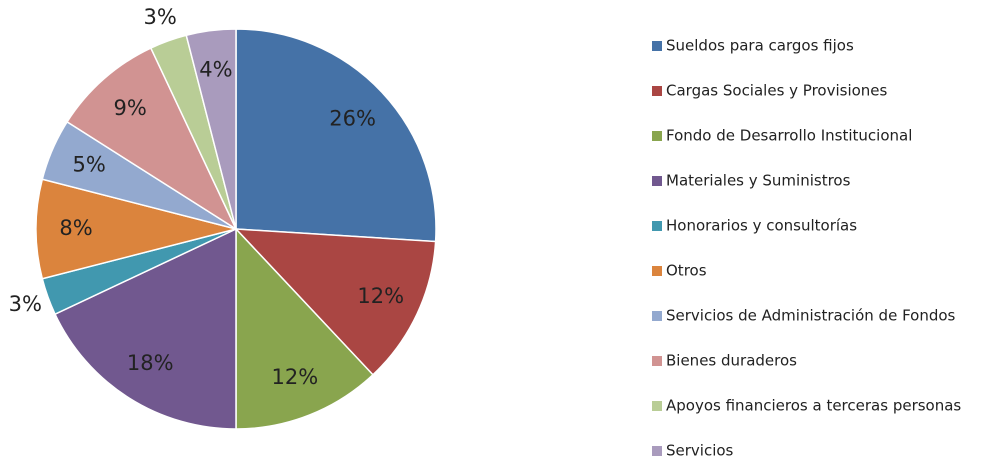  What do you see at coordinates (731, 361) in the screenshot?
I see `legend-label: Bienes duraderos` at bounding box center [731, 361].